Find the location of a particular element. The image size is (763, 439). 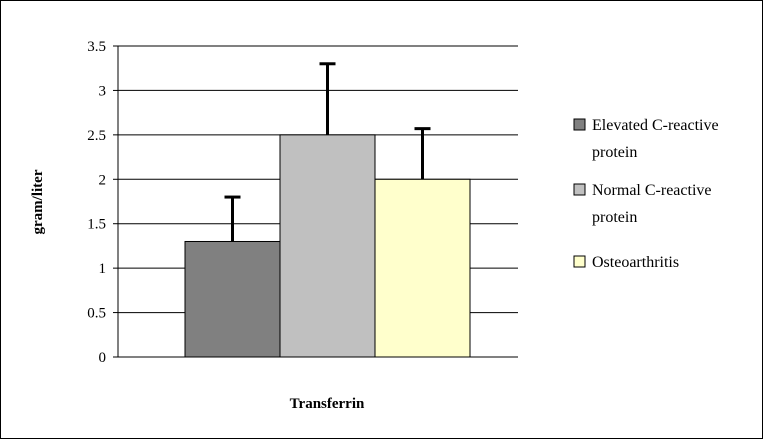

x-axis-label: Transferrin is located at coordinates (327, 404).